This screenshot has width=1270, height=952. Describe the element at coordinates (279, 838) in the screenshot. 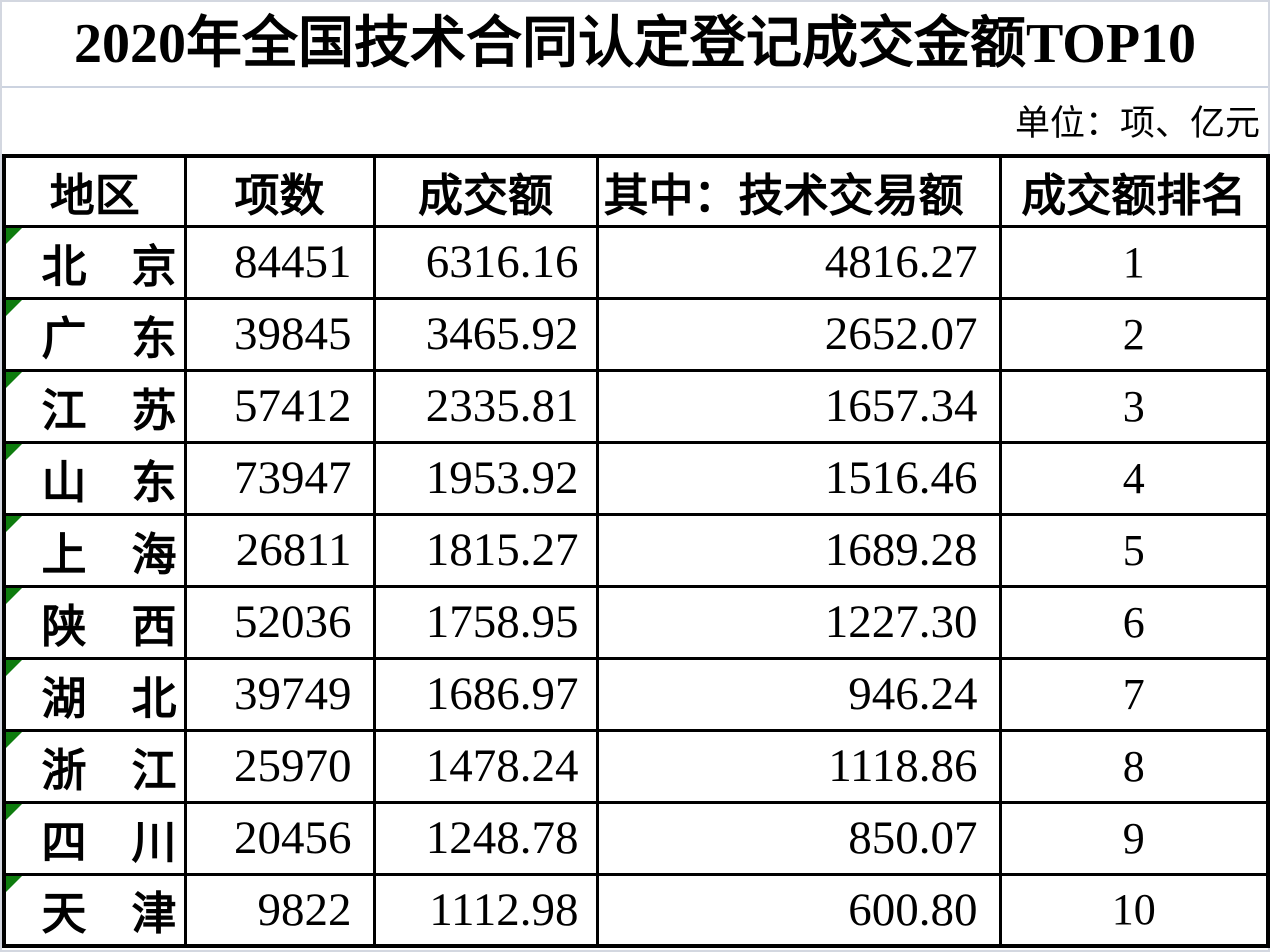

I see `items-cell: 20456` at that location.